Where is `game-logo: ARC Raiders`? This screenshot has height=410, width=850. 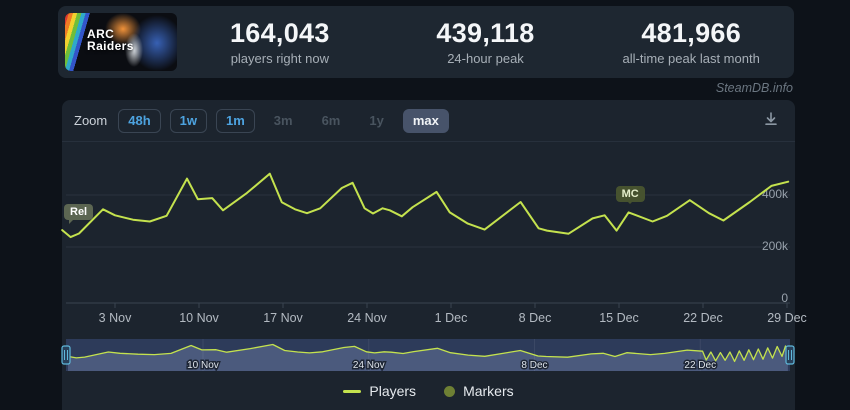
game-logo: ARC Raiders is located at coordinates (110, 40).